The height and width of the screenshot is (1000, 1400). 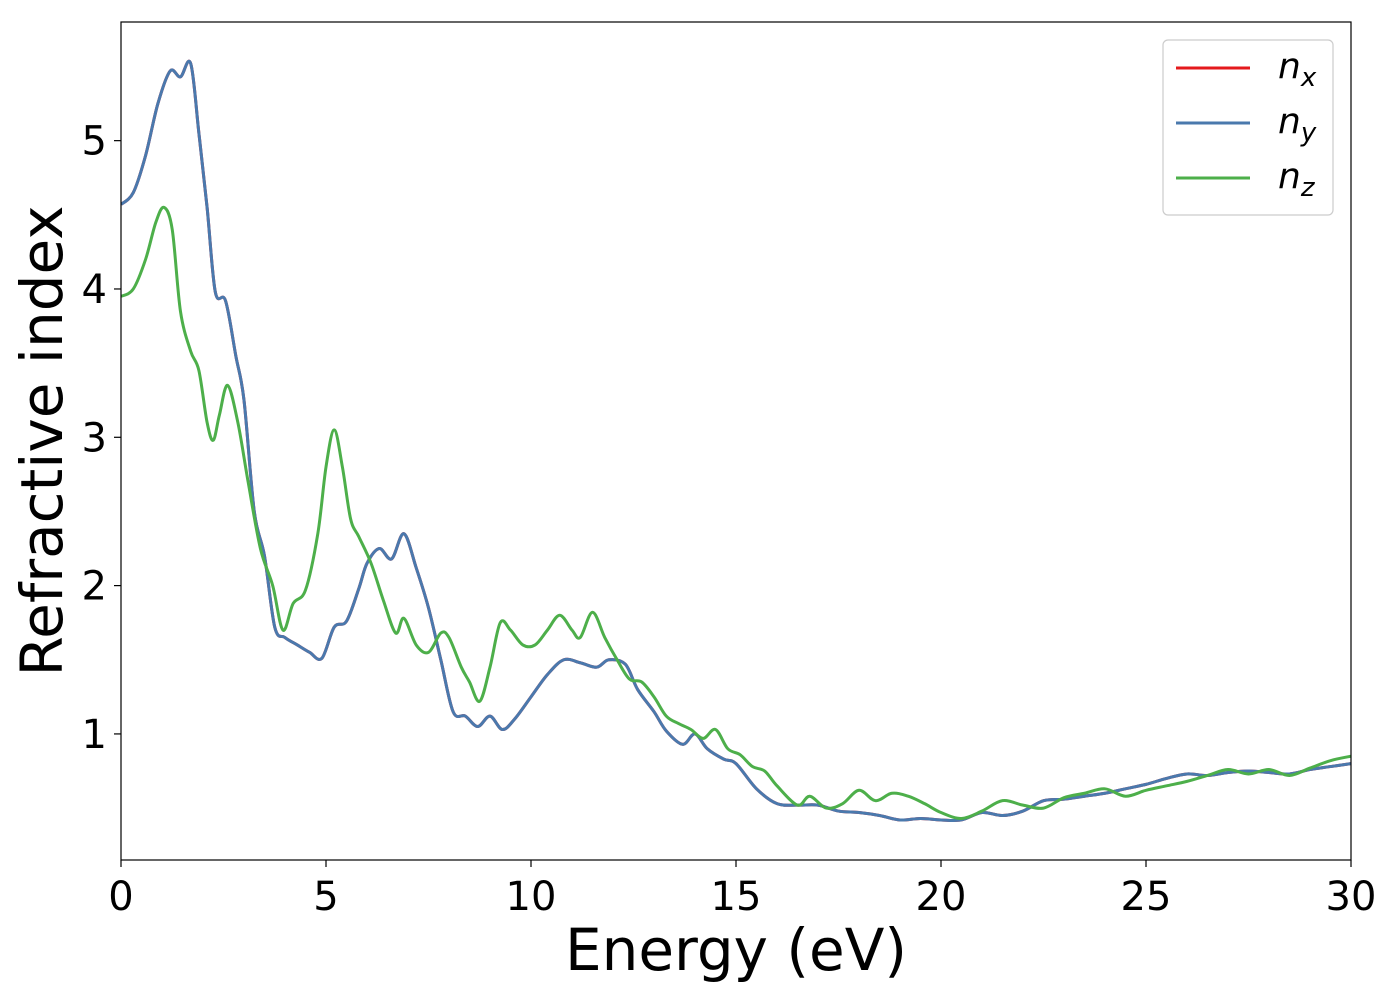 I want to click on x-tick-label: 15, so click(x=736, y=897).